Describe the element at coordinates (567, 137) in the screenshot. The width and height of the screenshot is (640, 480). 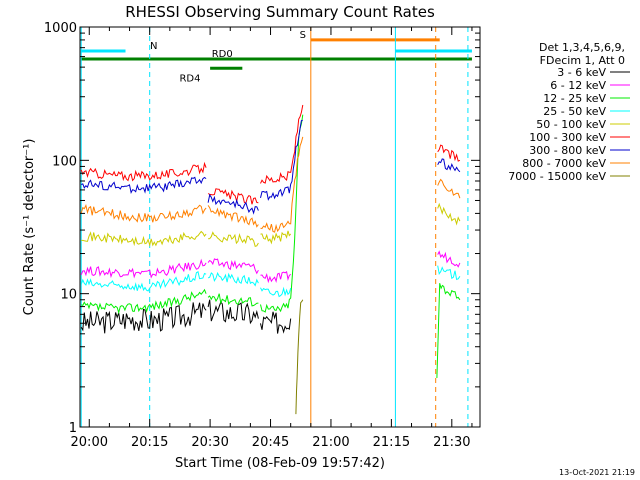
I see `legend-label: 100 - 300 keV` at that location.